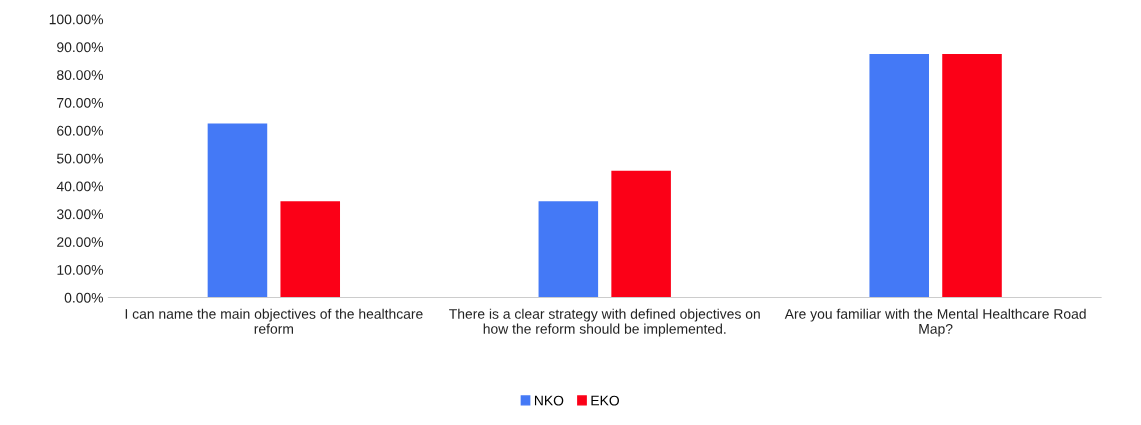 Image resolution: width=1141 pixels, height=425 pixels. I want to click on y-tick-label: 50.00%, so click(80, 158).